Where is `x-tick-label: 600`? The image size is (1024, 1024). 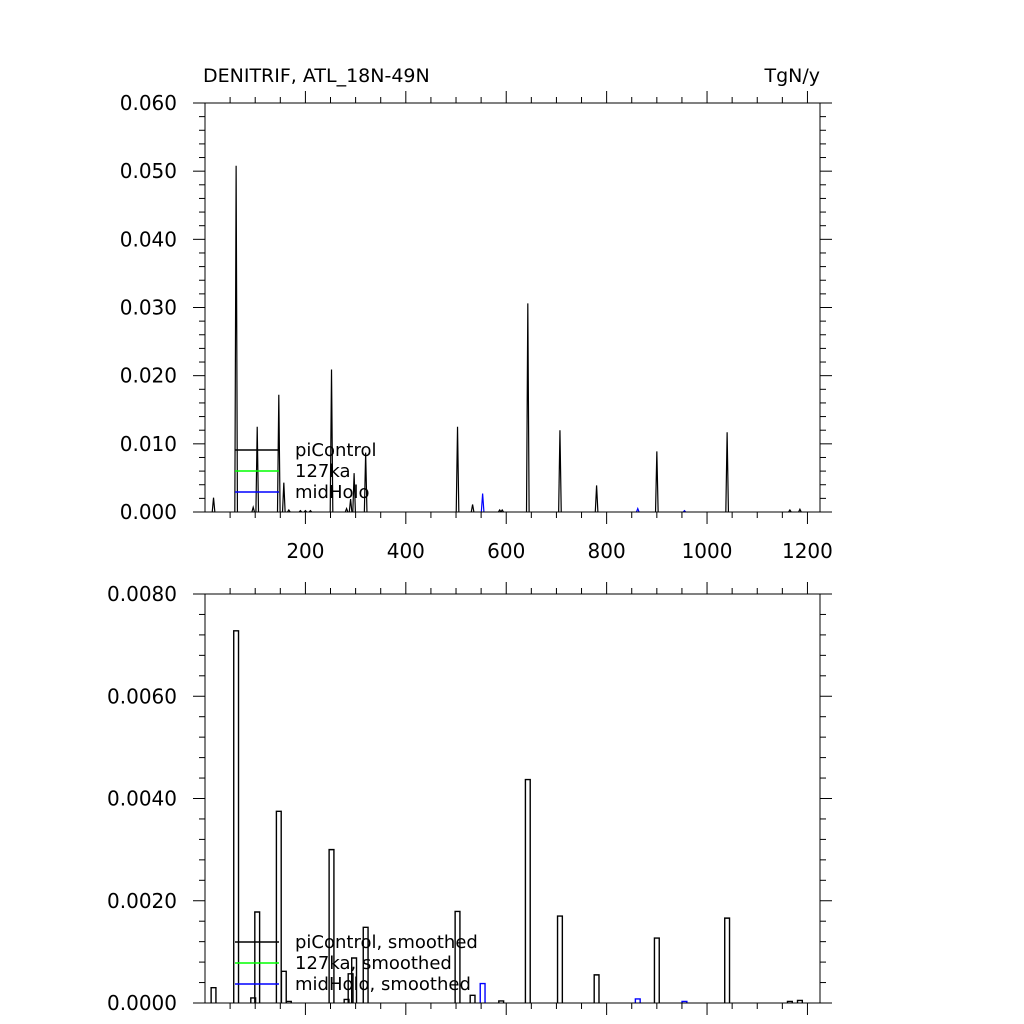 x-tick-label: 600 is located at coordinates (506, 551).